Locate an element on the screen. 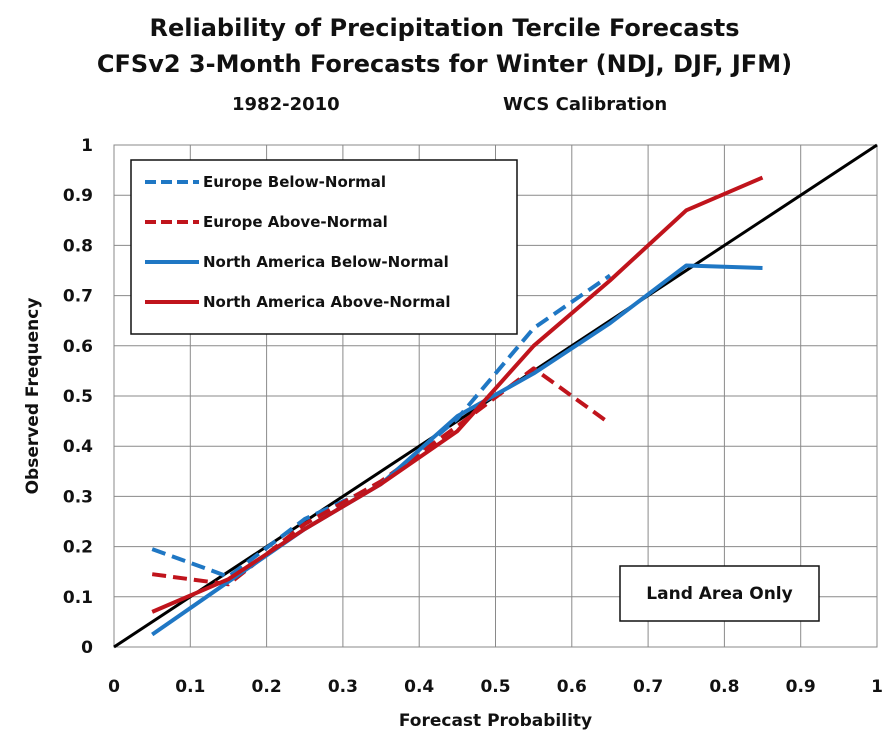 The width and height of the screenshot is (889, 741). y-tick-label: 0.2 is located at coordinates (78, 548).